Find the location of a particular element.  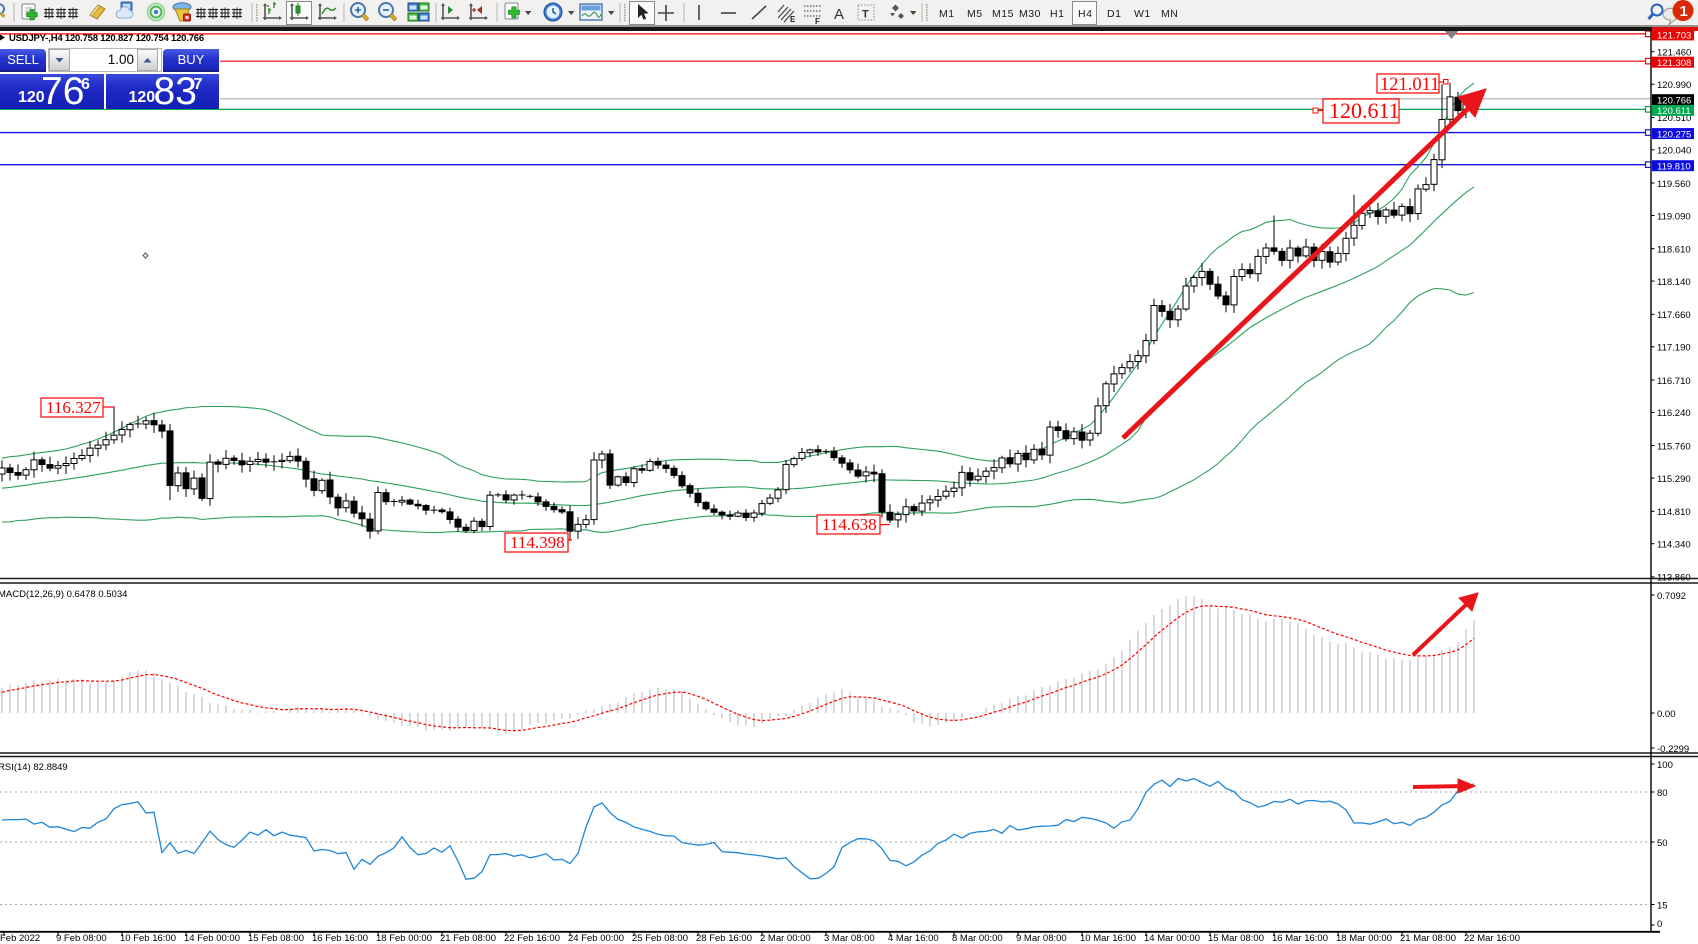

svg-text: 21 Mar 08:00 is located at coordinates (1428, 938).